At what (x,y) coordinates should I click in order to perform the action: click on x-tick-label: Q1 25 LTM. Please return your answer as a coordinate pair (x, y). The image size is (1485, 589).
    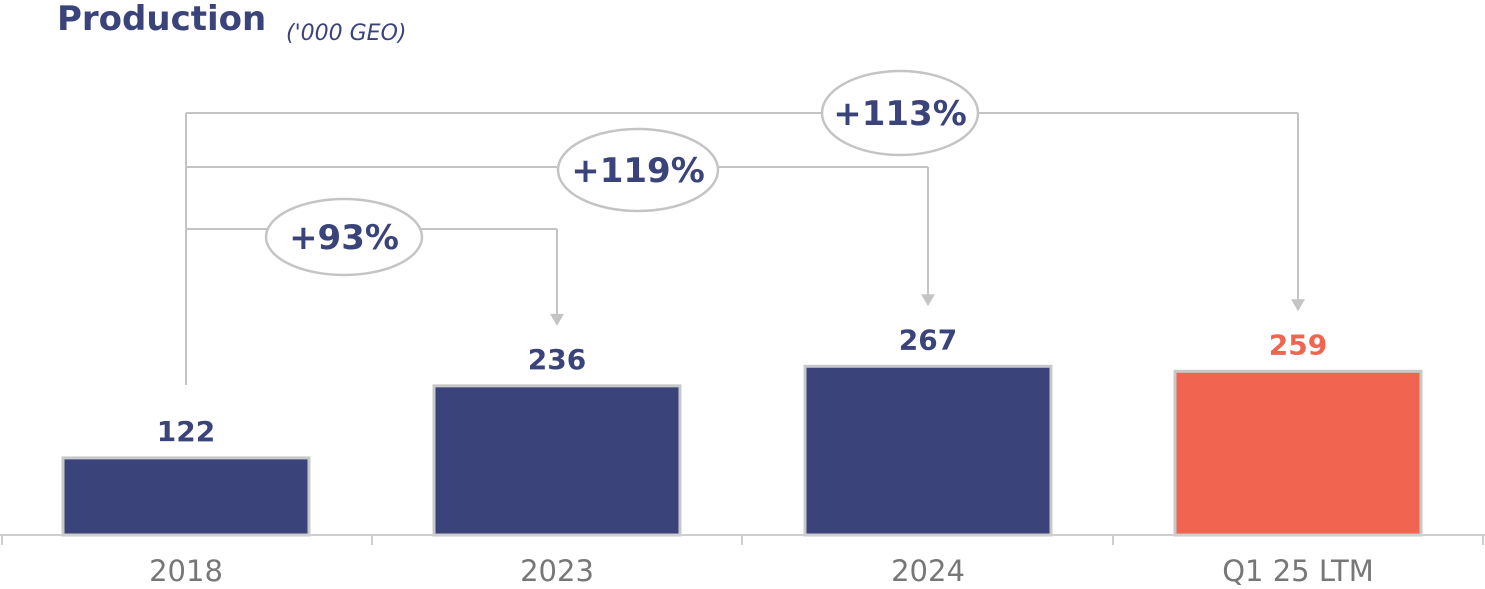
    Looking at the image, I should click on (1298, 571).